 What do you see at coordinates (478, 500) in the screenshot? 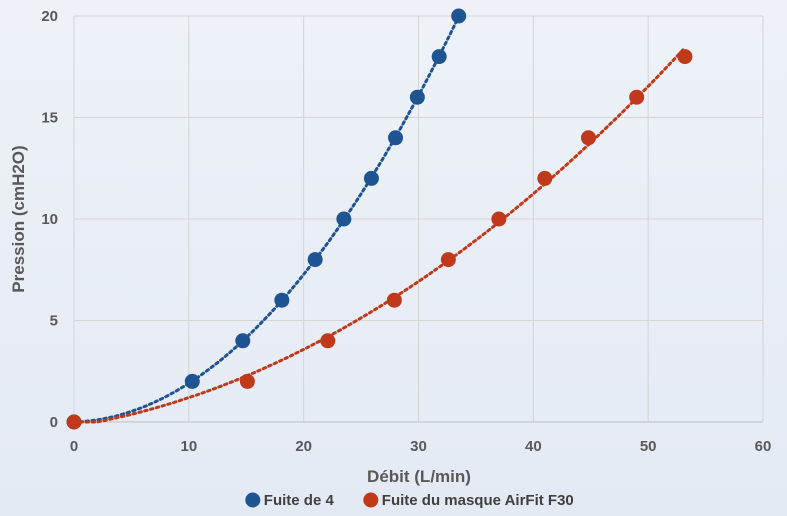
I see `legend-label-series-2: Fuite du masque AirFit F30` at bounding box center [478, 500].